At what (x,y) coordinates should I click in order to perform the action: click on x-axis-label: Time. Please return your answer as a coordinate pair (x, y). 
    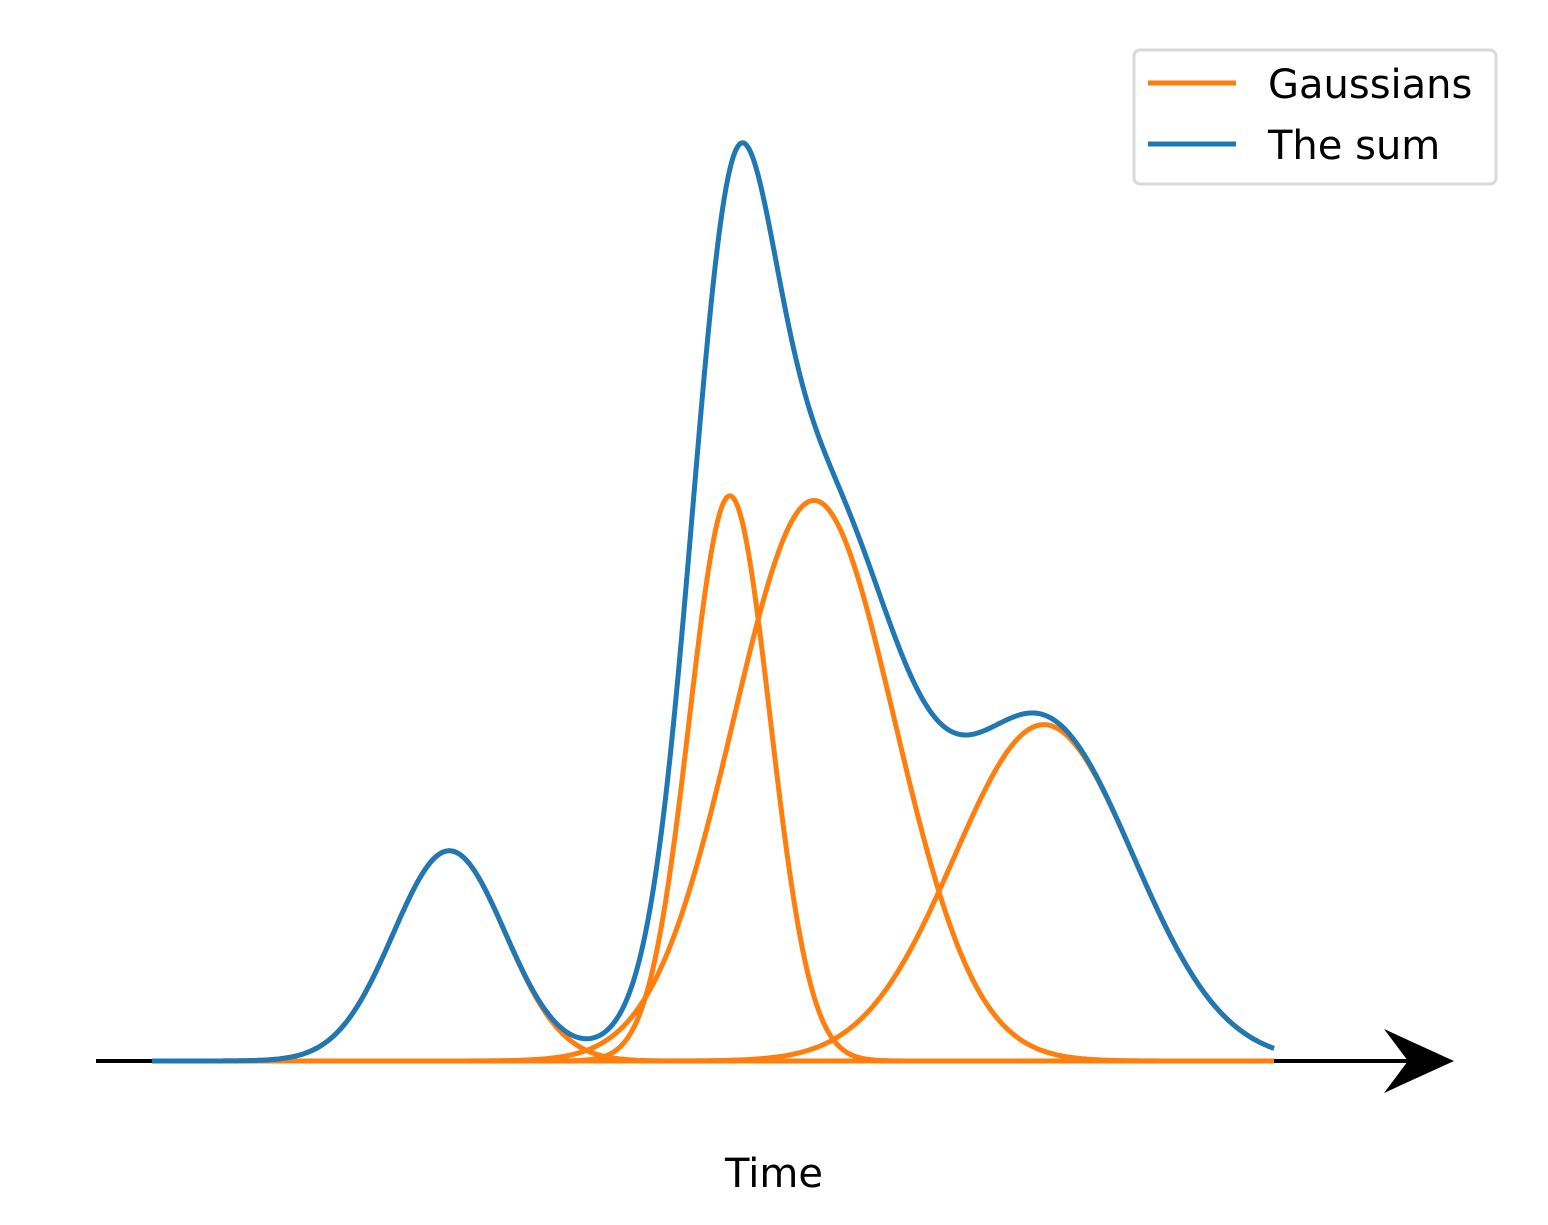
    Looking at the image, I should click on (773, 1174).